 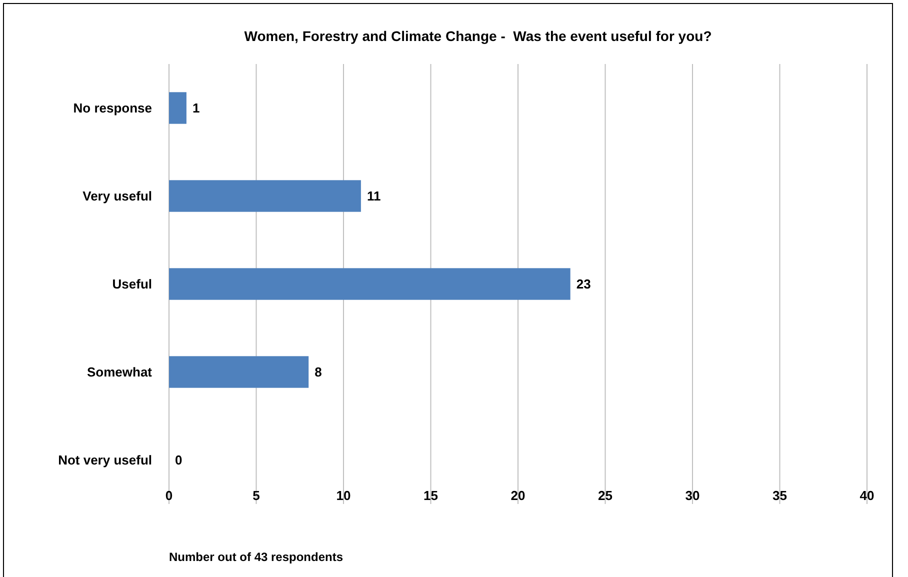 What do you see at coordinates (605, 495) in the screenshot?
I see `x-tick-label: 25` at bounding box center [605, 495].